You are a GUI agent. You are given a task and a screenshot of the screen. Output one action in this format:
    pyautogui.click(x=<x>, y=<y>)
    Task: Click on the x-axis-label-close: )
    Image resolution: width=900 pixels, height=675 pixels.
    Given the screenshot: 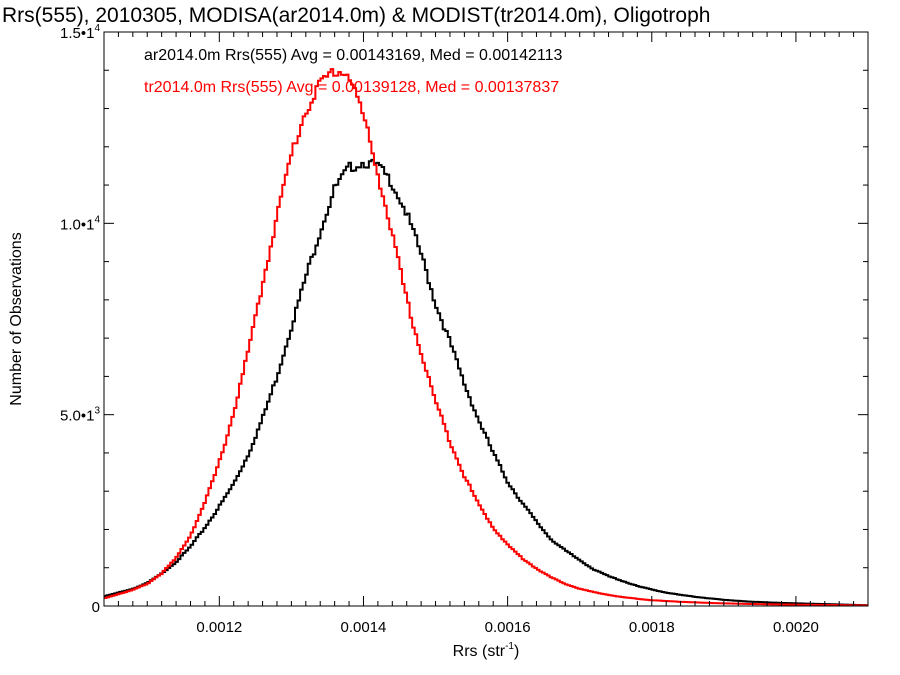 What is the action you would take?
    pyautogui.click(x=516, y=651)
    